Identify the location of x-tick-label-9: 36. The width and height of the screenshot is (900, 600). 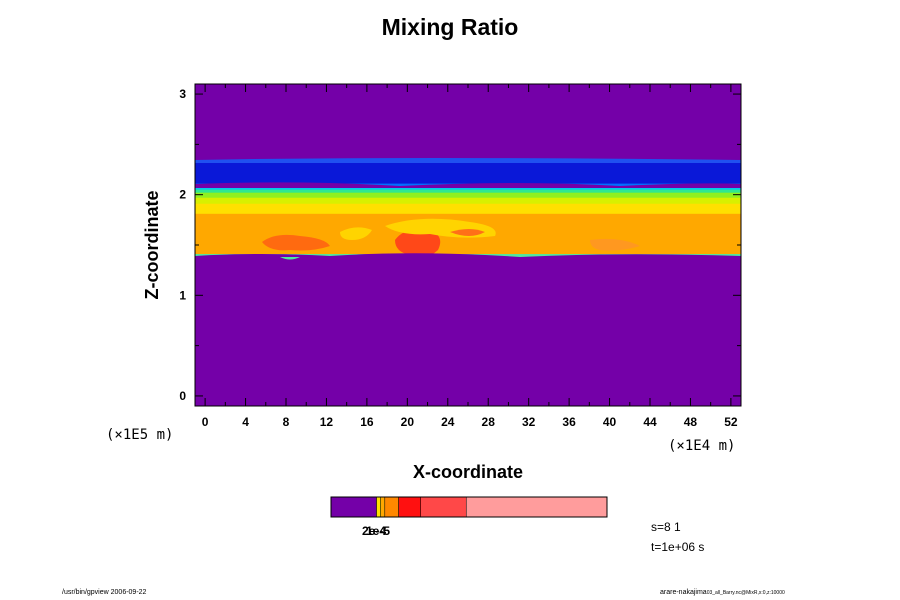
(569, 422).